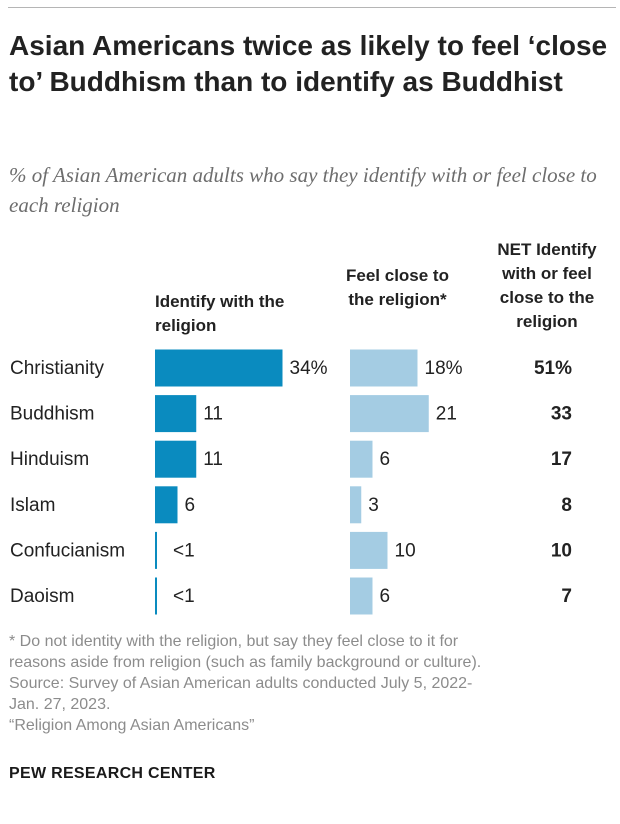 This screenshot has height=824, width=620. I want to click on identify-value-daoism: <1, so click(184, 596).